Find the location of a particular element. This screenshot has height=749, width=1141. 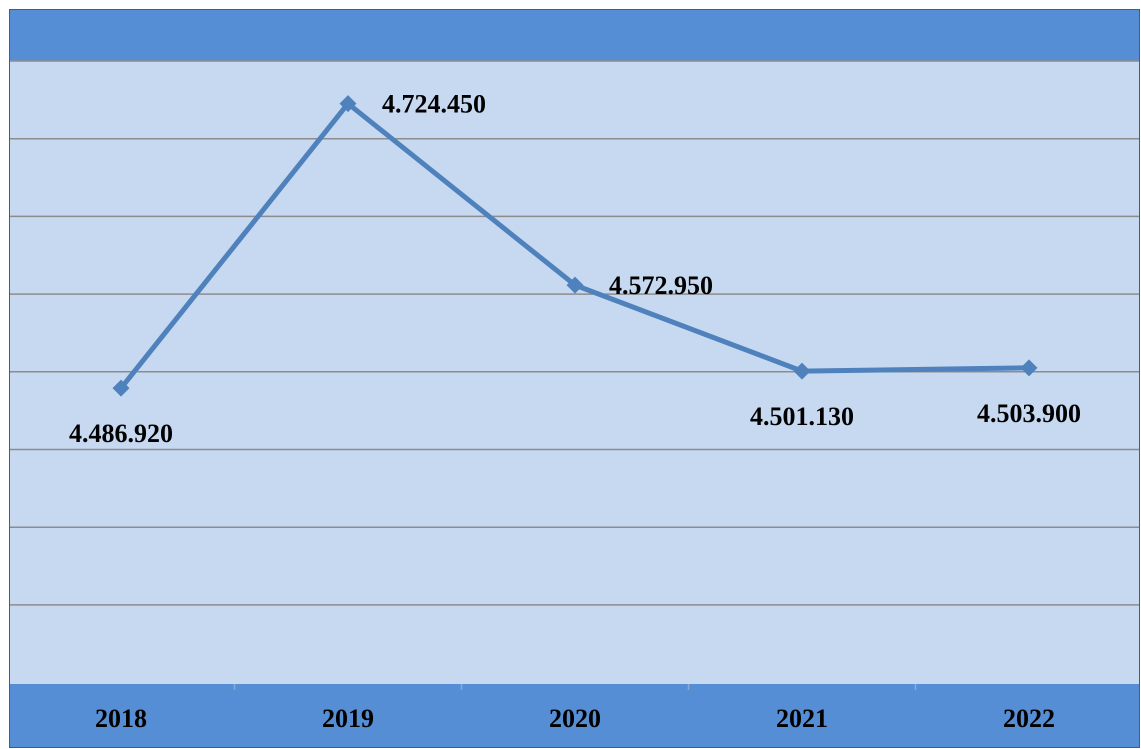

x-ticks is located at coordinates (575, 687).